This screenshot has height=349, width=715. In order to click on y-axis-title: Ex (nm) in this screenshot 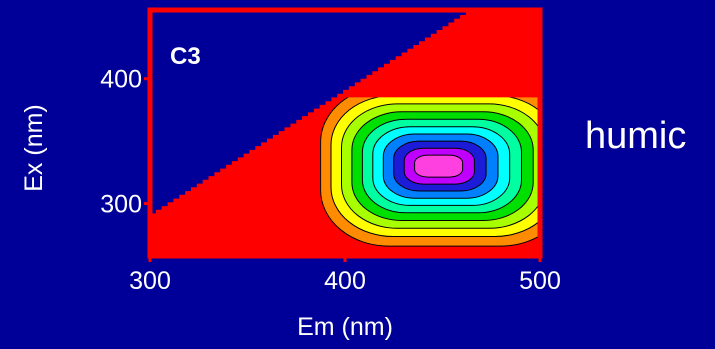, I will do `click(34, 148)`.